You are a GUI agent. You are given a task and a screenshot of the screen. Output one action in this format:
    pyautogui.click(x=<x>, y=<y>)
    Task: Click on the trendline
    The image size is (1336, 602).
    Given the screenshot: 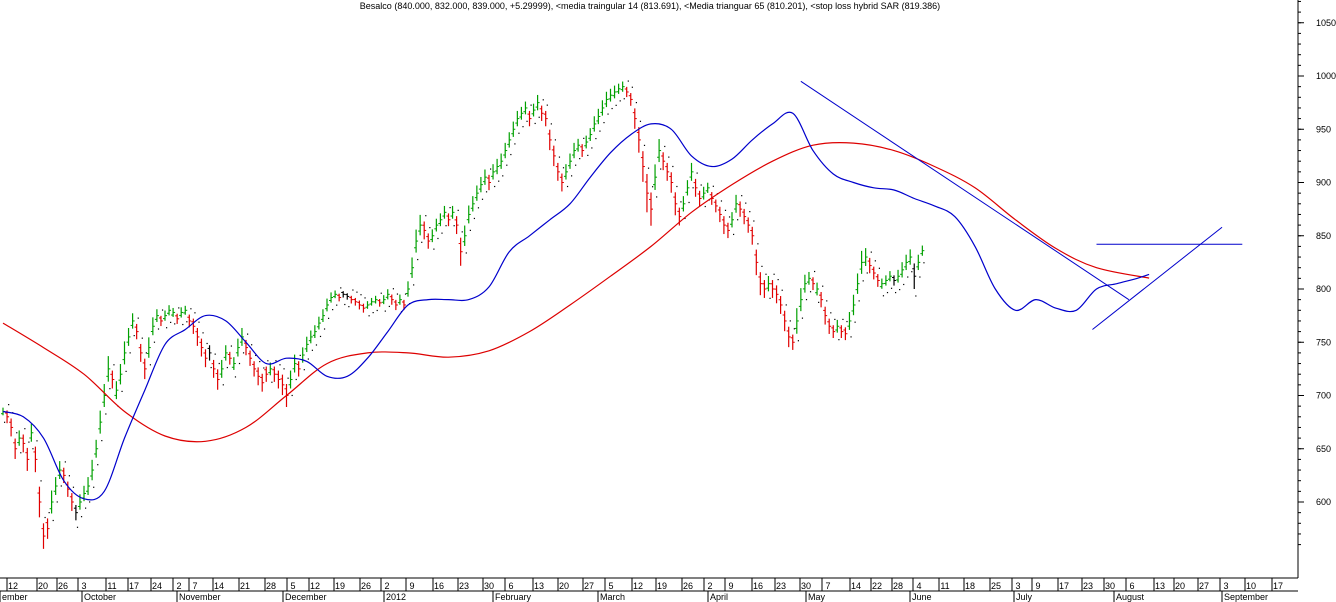 What is the action you would take?
    pyautogui.click(x=1157, y=278)
    